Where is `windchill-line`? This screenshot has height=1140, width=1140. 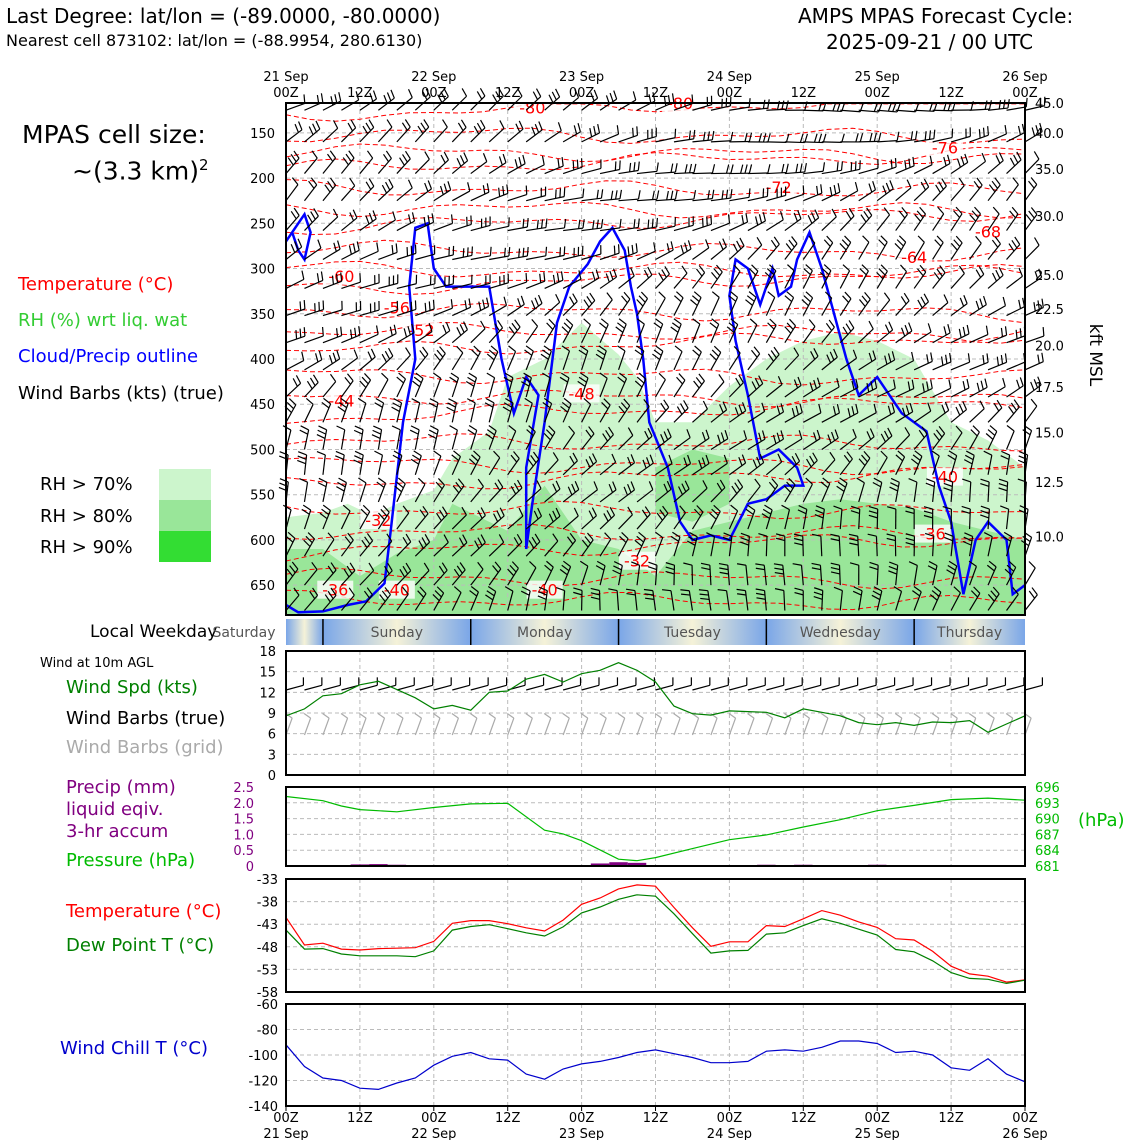 windchill-line is located at coordinates (655, 1065).